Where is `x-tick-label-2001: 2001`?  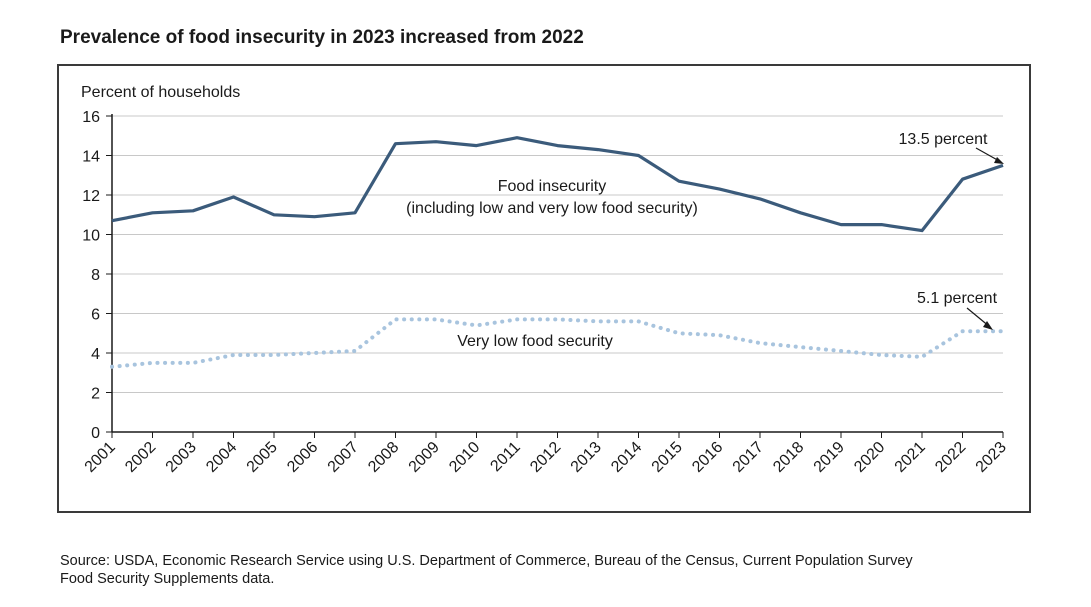 x-tick-label-2001: 2001 is located at coordinates (100, 457).